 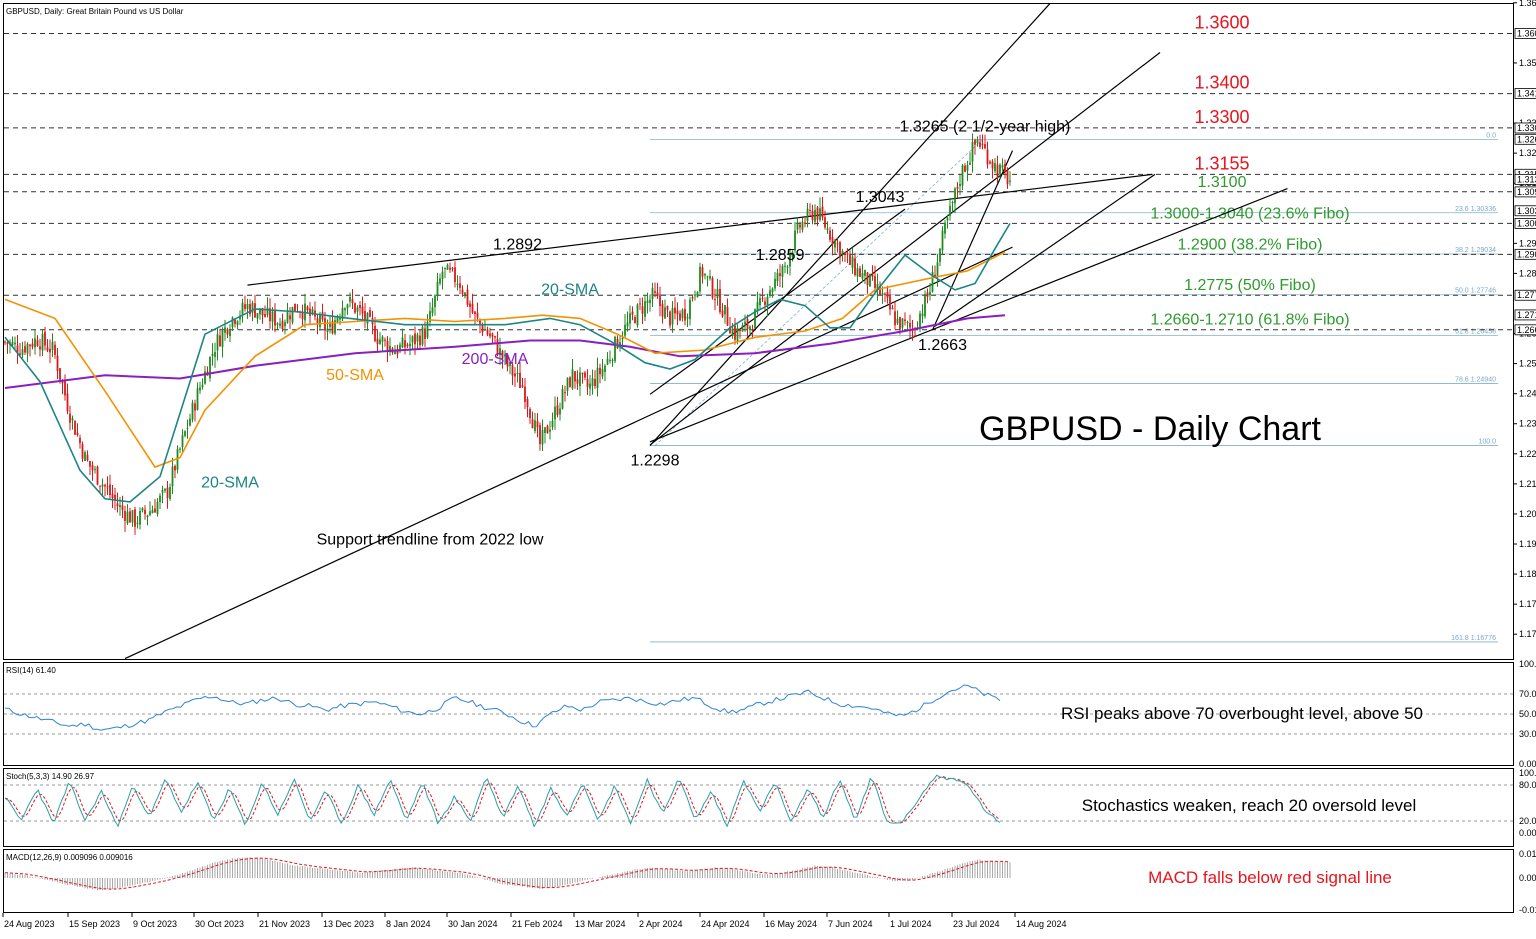 What do you see at coordinates (155, 924) in the screenshot?
I see `x-tick-label: 9 Oct 2023` at bounding box center [155, 924].